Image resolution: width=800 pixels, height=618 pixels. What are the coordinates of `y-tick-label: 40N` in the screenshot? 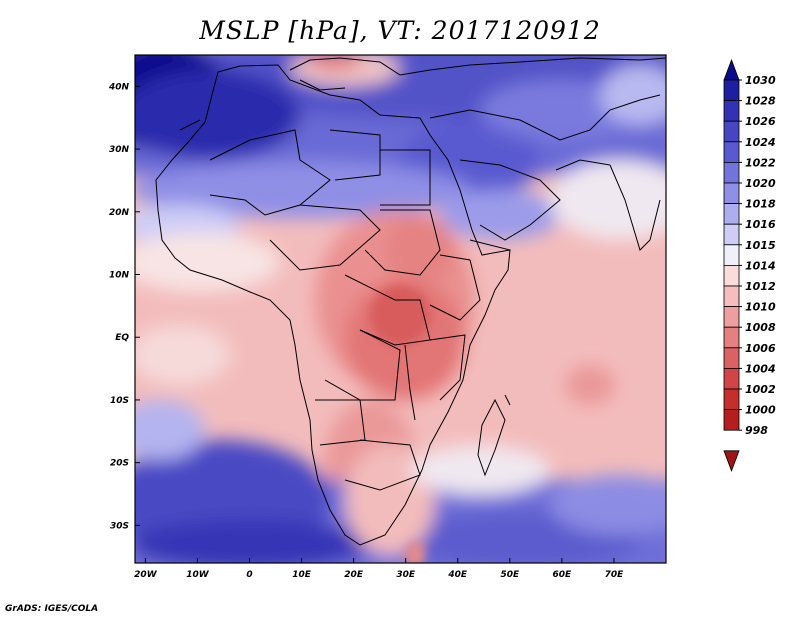 It's located at (119, 87).